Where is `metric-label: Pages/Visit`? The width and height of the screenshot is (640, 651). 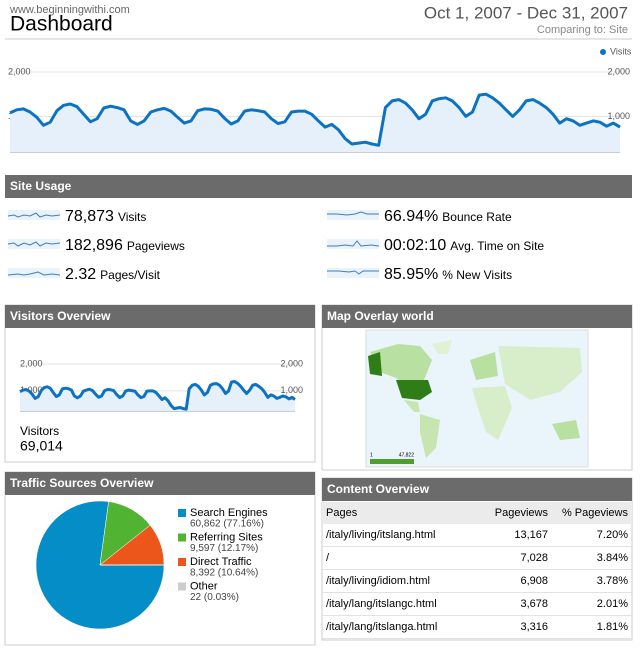
metric-label: Pages/Visit is located at coordinates (130, 275).